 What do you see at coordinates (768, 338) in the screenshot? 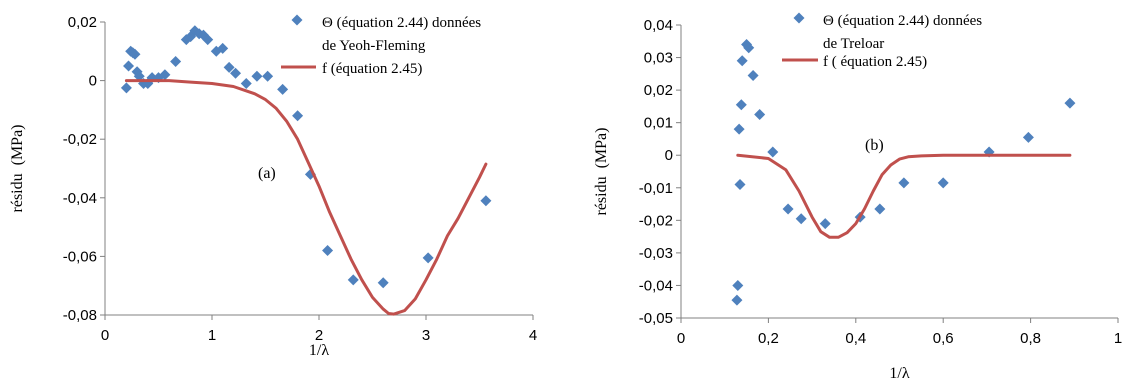
I see `x-tick-label: 0,2` at bounding box center [768, 338].